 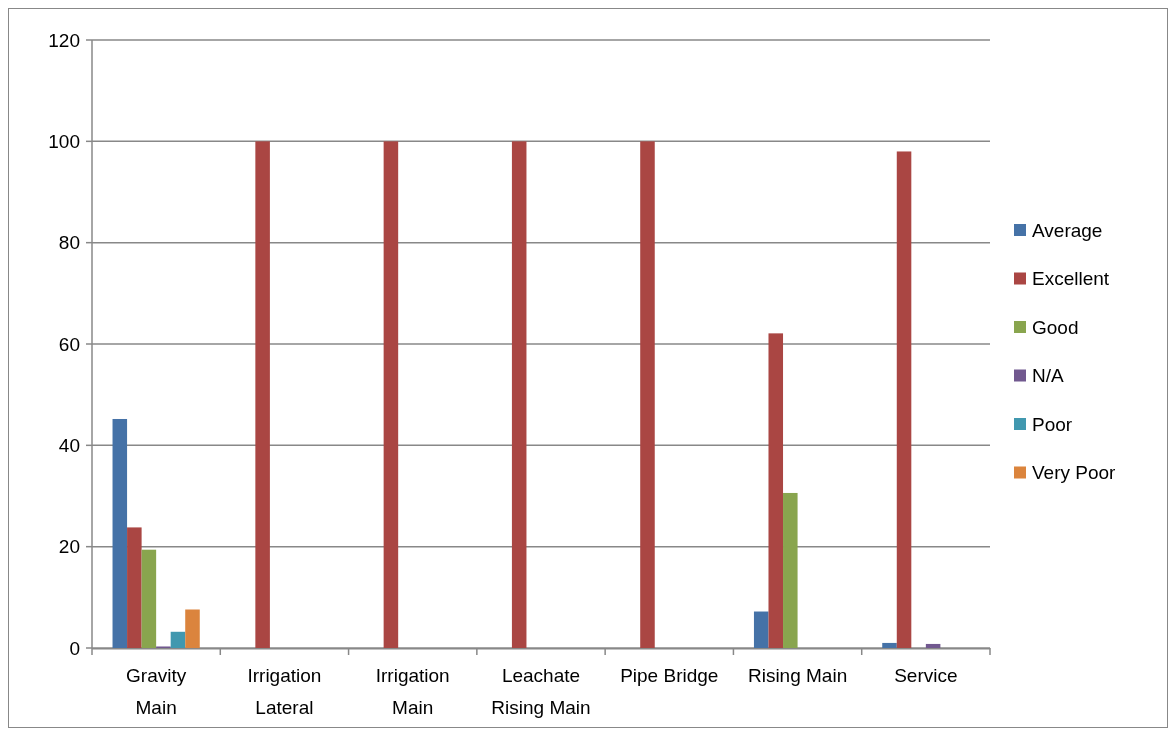 I want to click on x-tick-label: Service, so click(x=926, y=675).